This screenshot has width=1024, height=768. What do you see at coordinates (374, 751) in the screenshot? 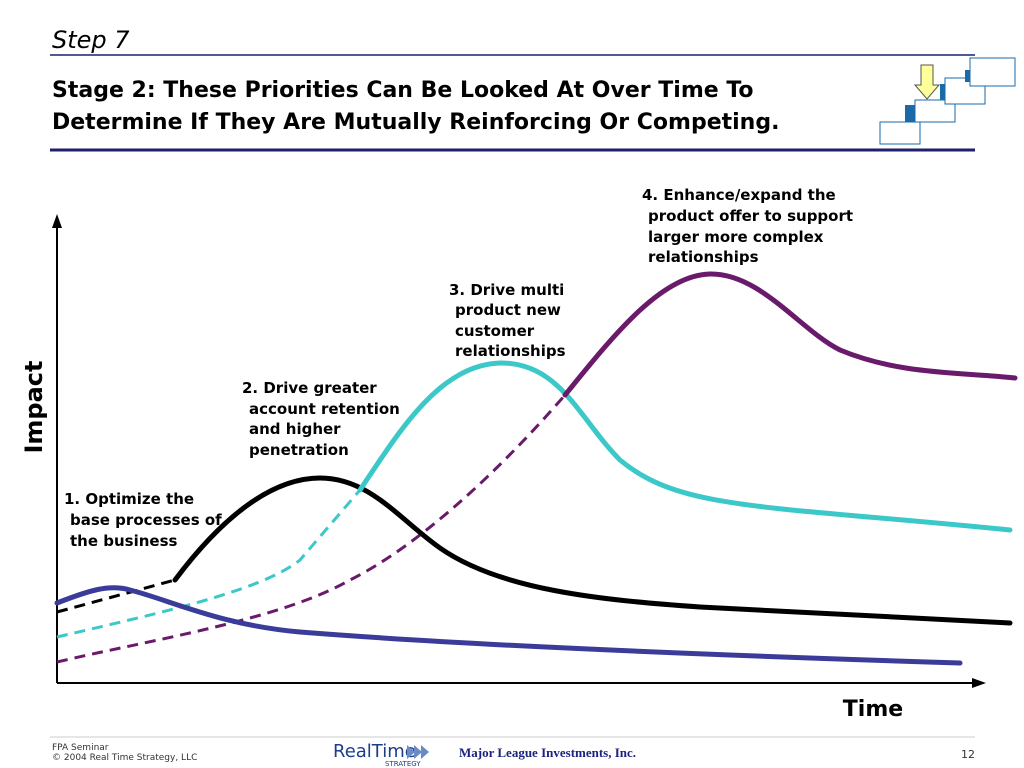
I see `logo-text: RealTime` at bounding box center [374, 751].